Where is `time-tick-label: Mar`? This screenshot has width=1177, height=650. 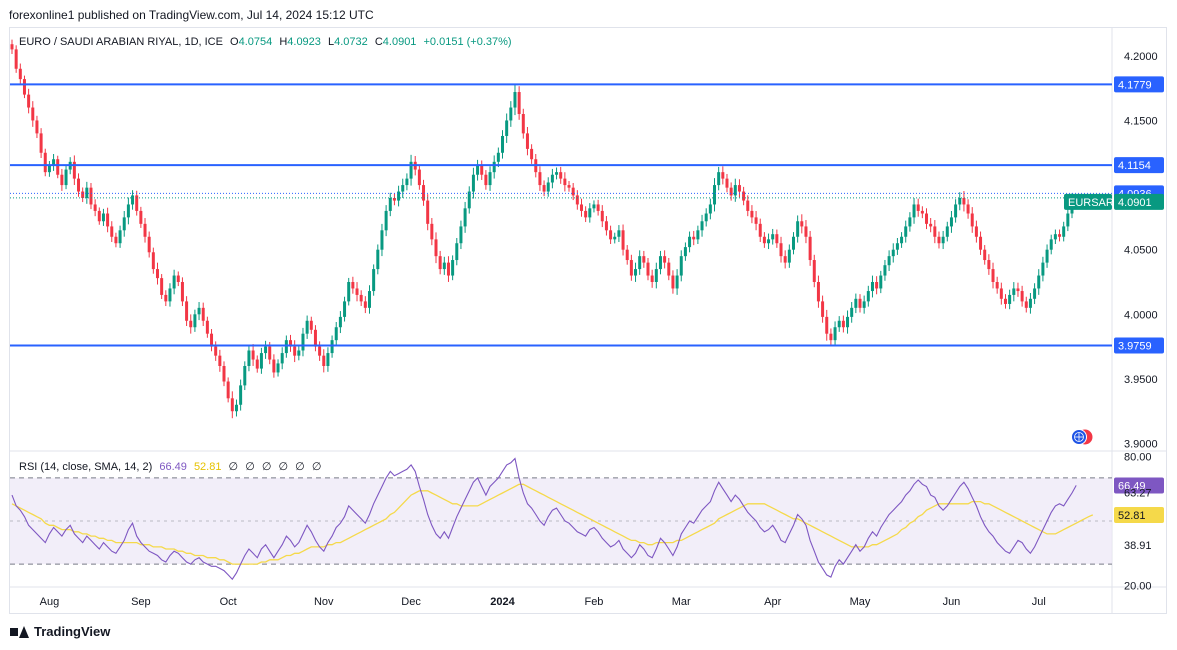 time-tick-label: Mar is located at coordinates (681, 602).